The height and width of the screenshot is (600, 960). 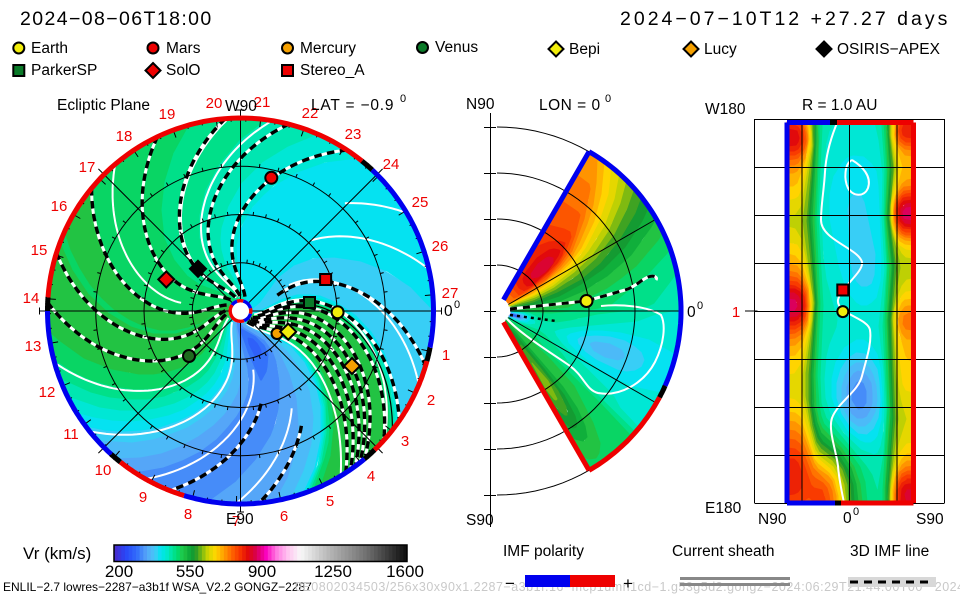 I want to click on svg-text: R = 1.0 AU, so click(x=839, y=105).